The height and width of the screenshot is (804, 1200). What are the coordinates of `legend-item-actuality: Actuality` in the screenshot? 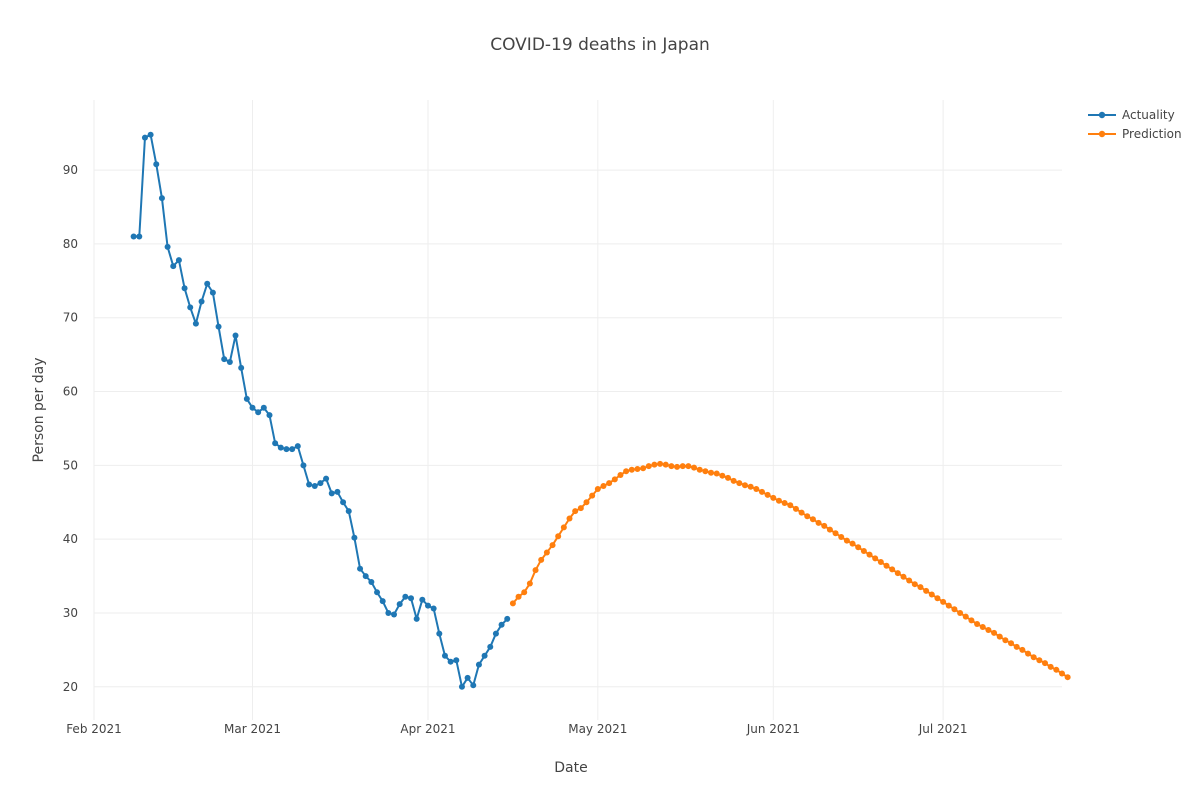 It's located at (1131, 115).